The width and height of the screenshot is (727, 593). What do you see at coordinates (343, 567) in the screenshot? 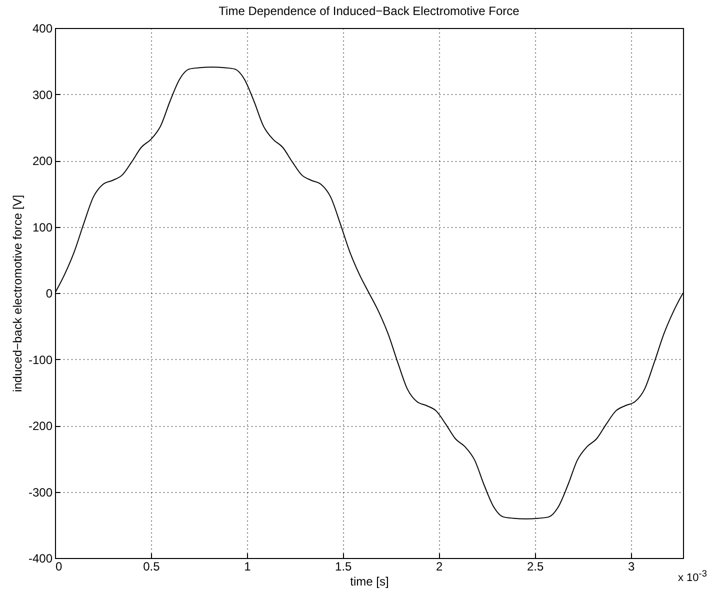
I see `x-tick-label: 1.5` at bounding box center [343, 567].